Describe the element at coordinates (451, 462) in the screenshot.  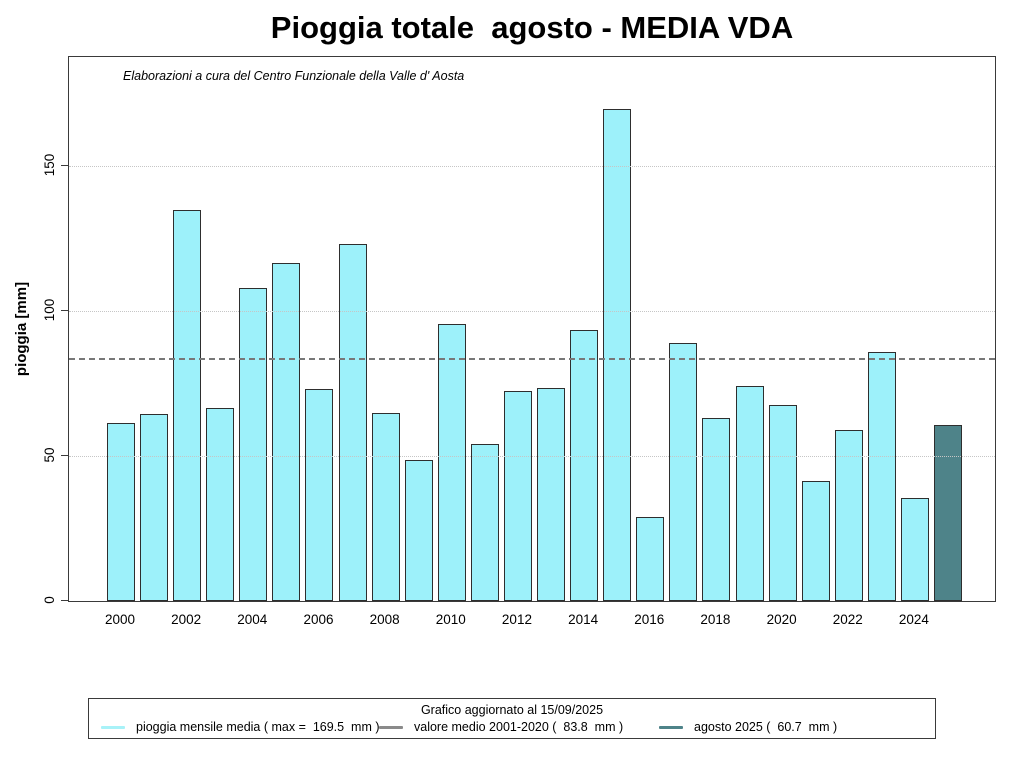
I see `bar-2010` at that location.